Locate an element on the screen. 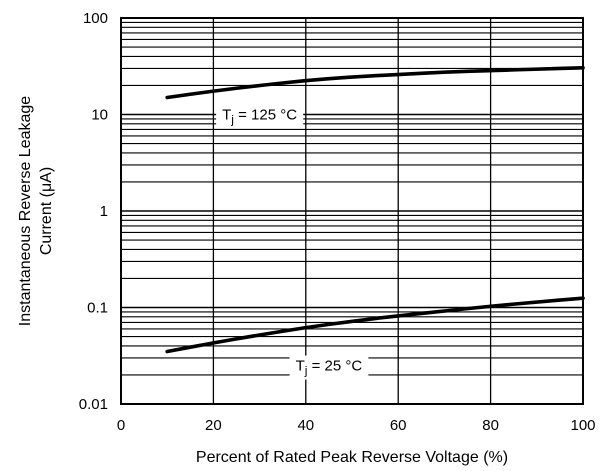 The height and width of the screenshot is (471, 606). series-label: Tj = 25 °C is located at coordinates (329, 367).